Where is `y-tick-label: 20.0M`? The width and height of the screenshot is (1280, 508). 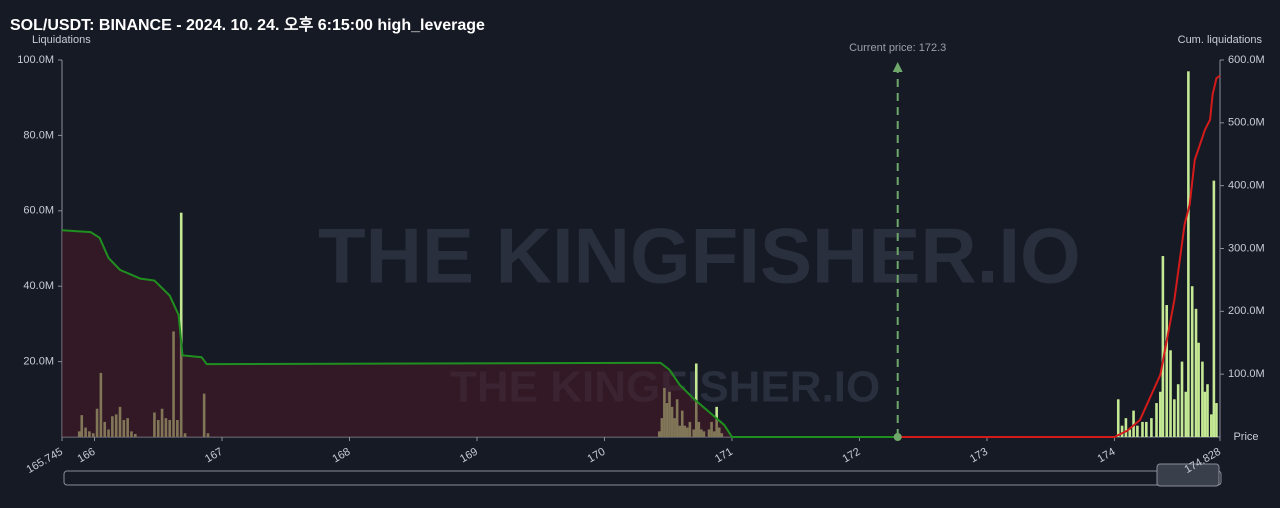 y-tick-label: 20.0M is located at coordinates (38, 362).